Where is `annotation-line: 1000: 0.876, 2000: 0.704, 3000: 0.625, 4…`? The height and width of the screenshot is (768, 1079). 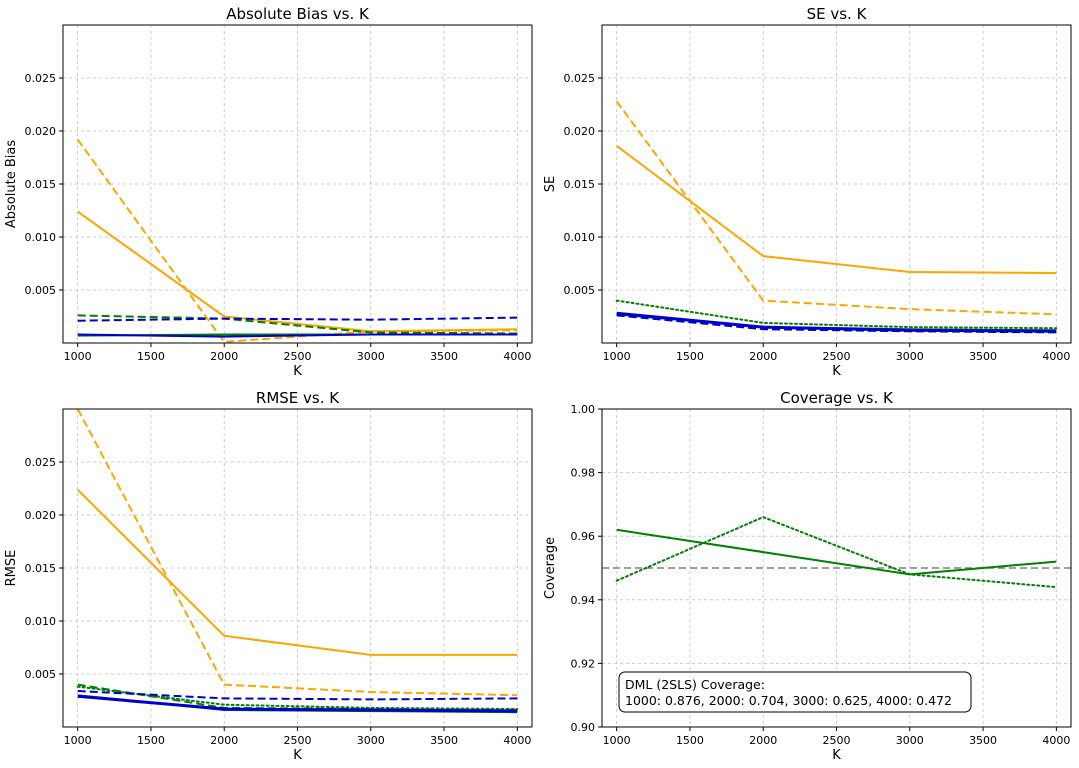 annotation-line: 1000: 0.876, 2000: 0.704, 3000: 0.625, 4… is located at coordinates (788, 700).